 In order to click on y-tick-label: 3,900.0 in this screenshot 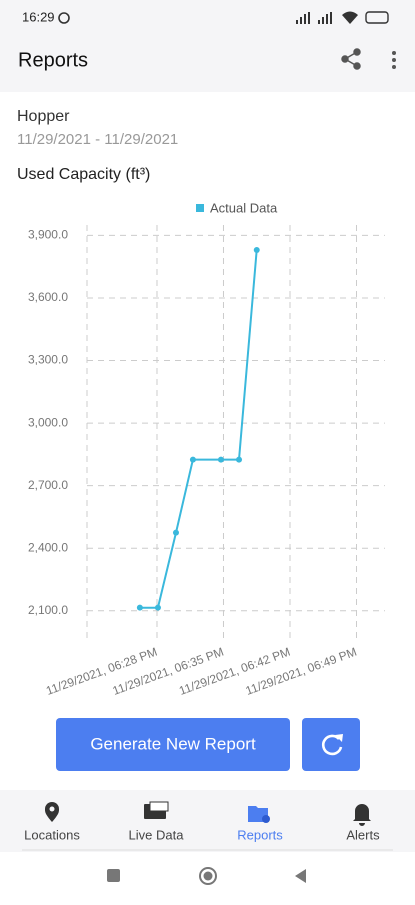, I will do `click(48, 235)`.